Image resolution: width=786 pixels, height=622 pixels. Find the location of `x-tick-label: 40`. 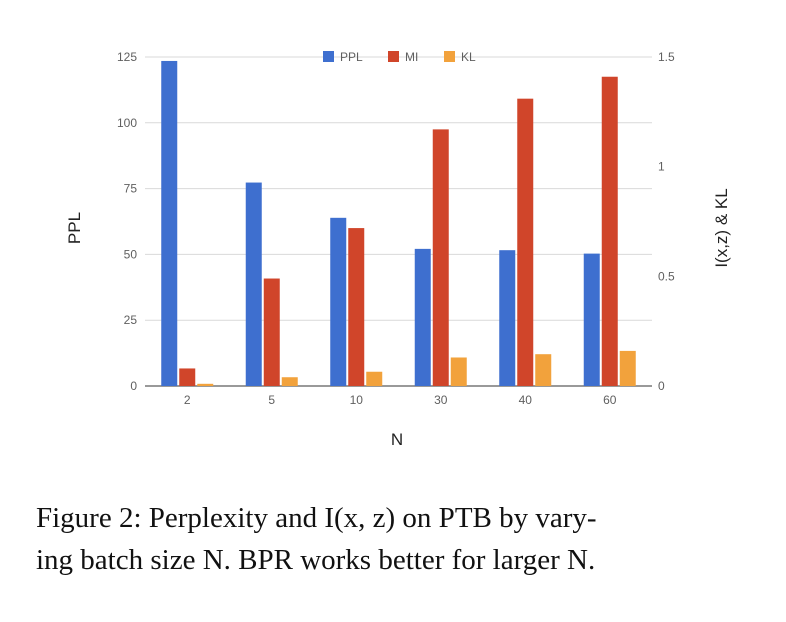

x-tick-label: 40 is located at coordinates (526, 400).